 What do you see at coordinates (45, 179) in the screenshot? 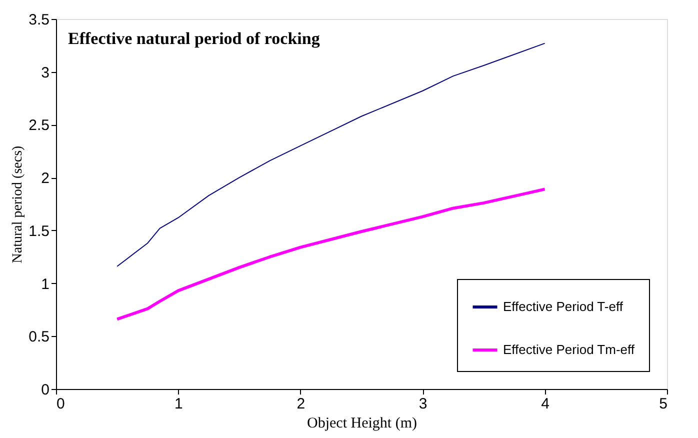
I see `y-tick-label: 2` at bounding box center [45, 179].